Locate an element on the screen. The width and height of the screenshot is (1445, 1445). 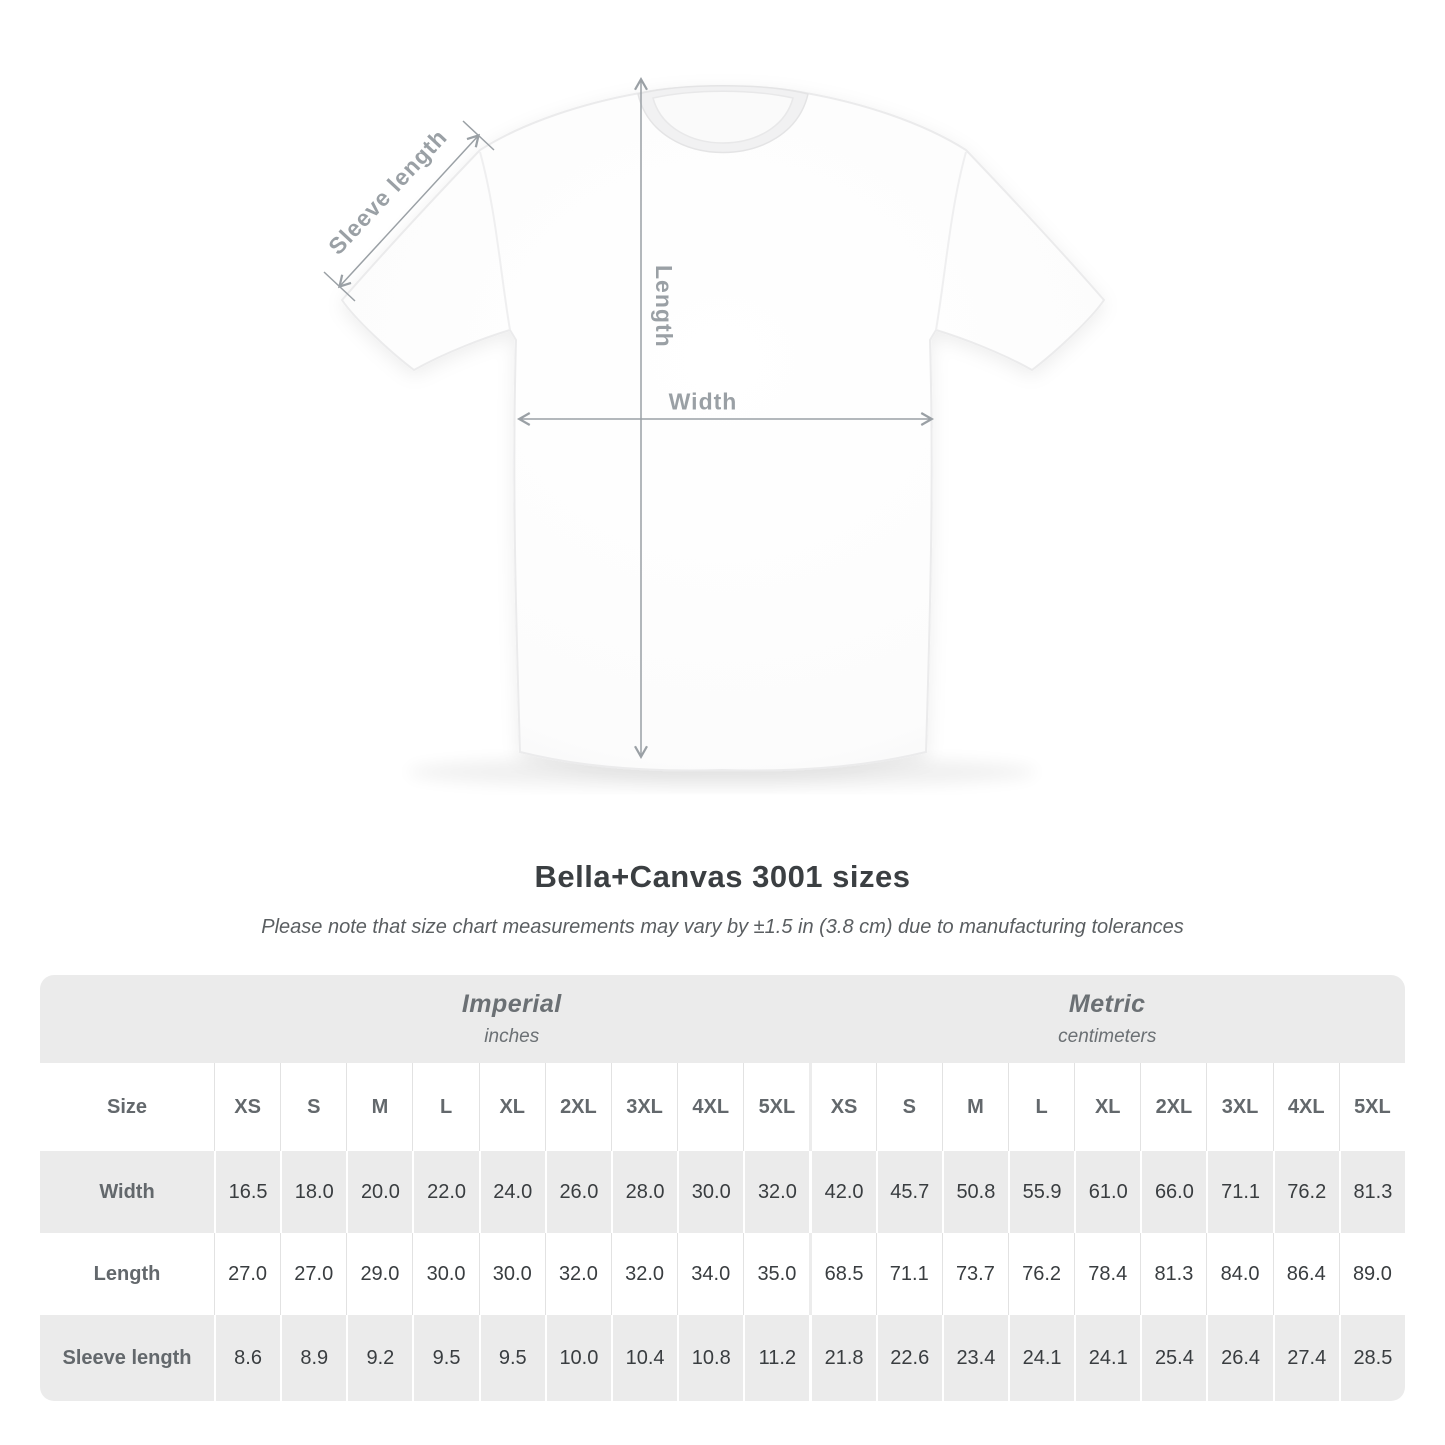
size-header-metric-l: L is located at coordinates (1040, 1107).